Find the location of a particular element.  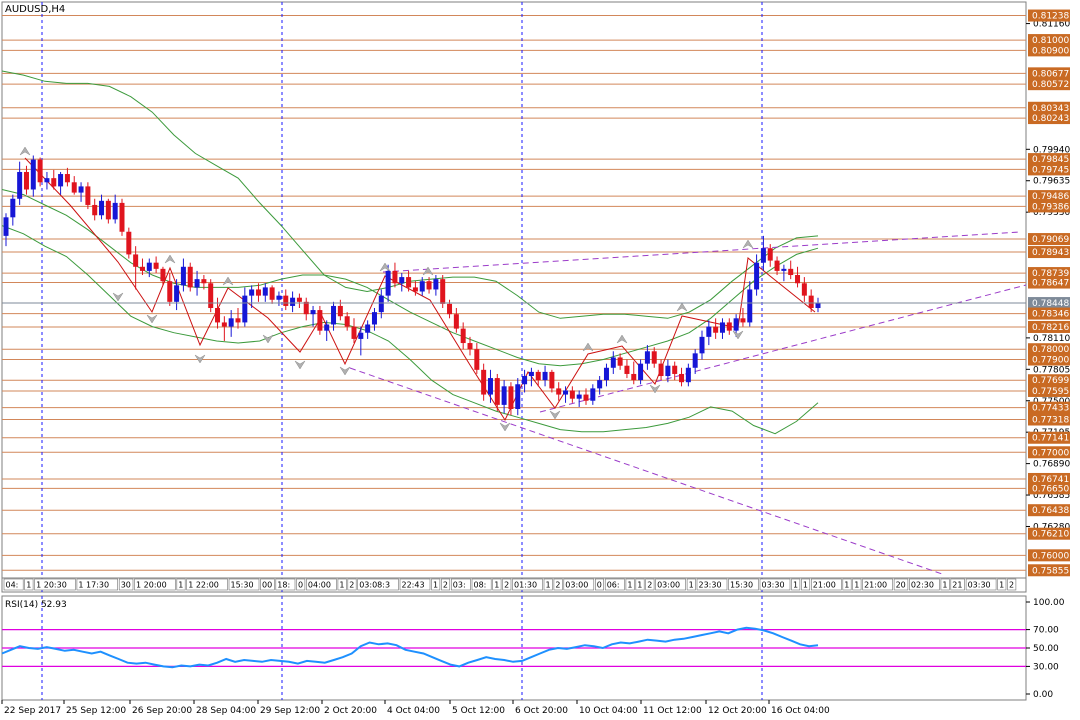

price-tag-label: 0.81000 is located at coordinates (1050, 41).